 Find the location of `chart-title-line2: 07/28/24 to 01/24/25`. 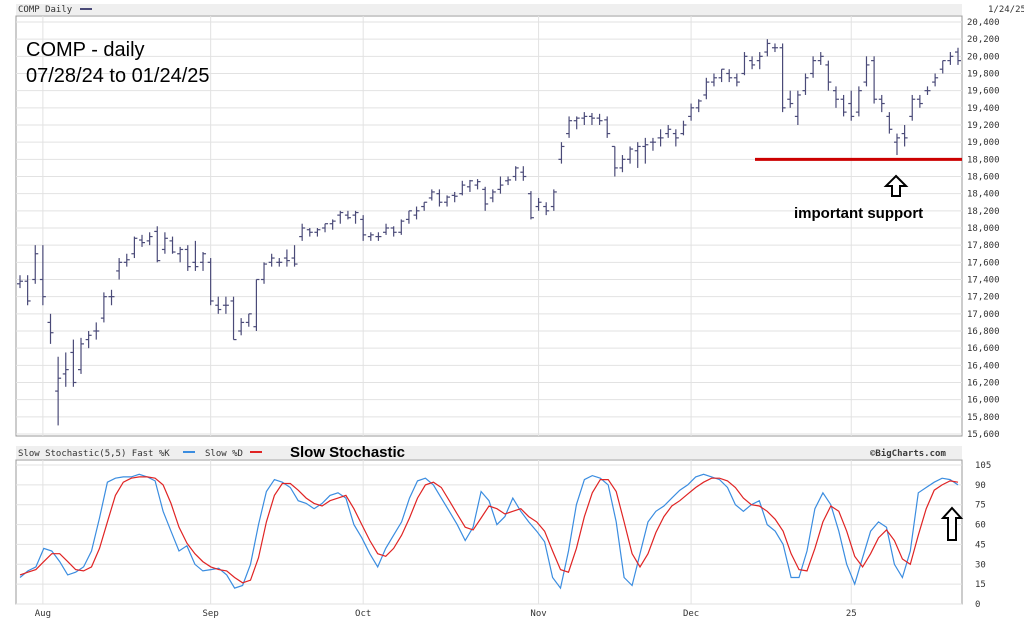

chart-title-line2: 07/28/24 to 01/24/25 is located at coordinates (118, 76).